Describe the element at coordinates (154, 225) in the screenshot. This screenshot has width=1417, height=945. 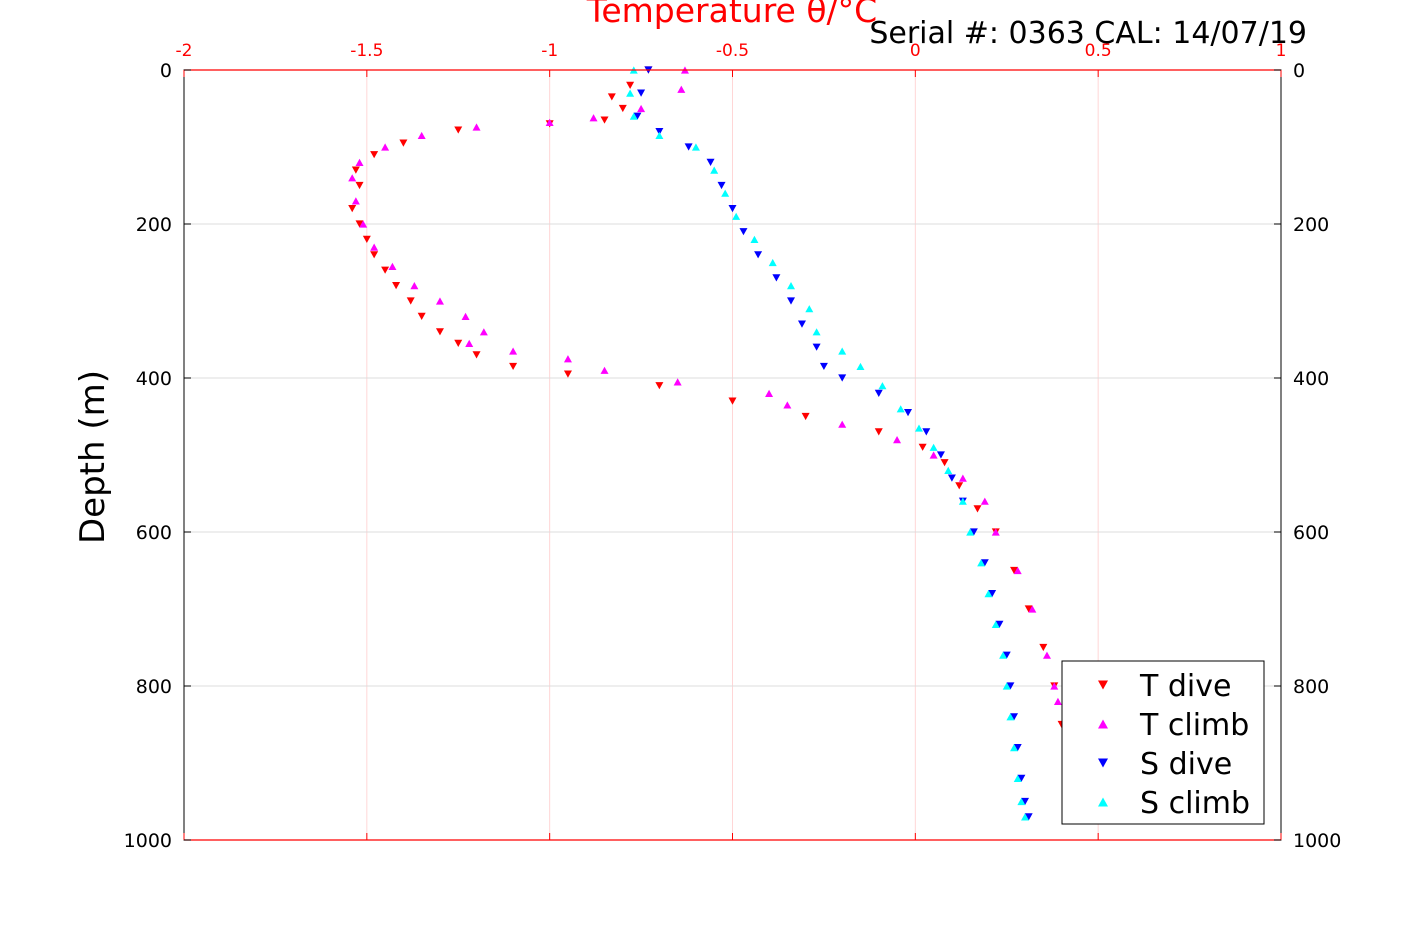
I see `y-tick-label-left: 200` at that location.